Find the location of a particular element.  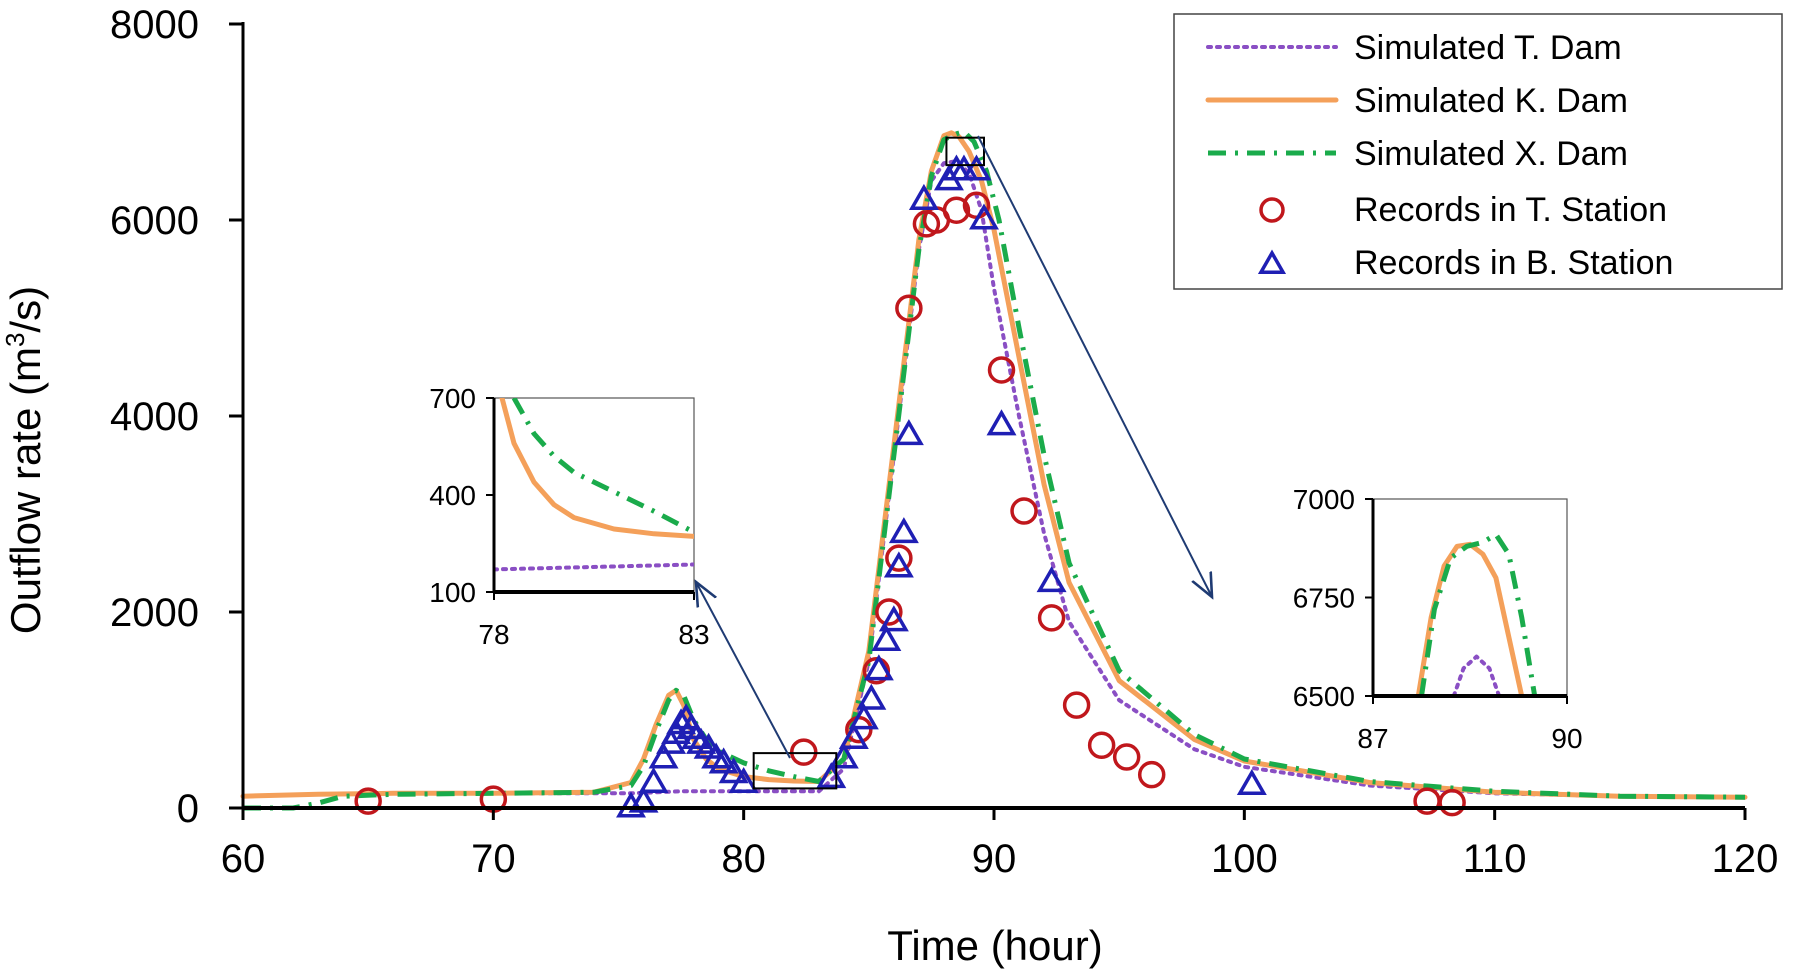

trough-inset: 100 400 700 78 83 is located at coordinates (569, 516).